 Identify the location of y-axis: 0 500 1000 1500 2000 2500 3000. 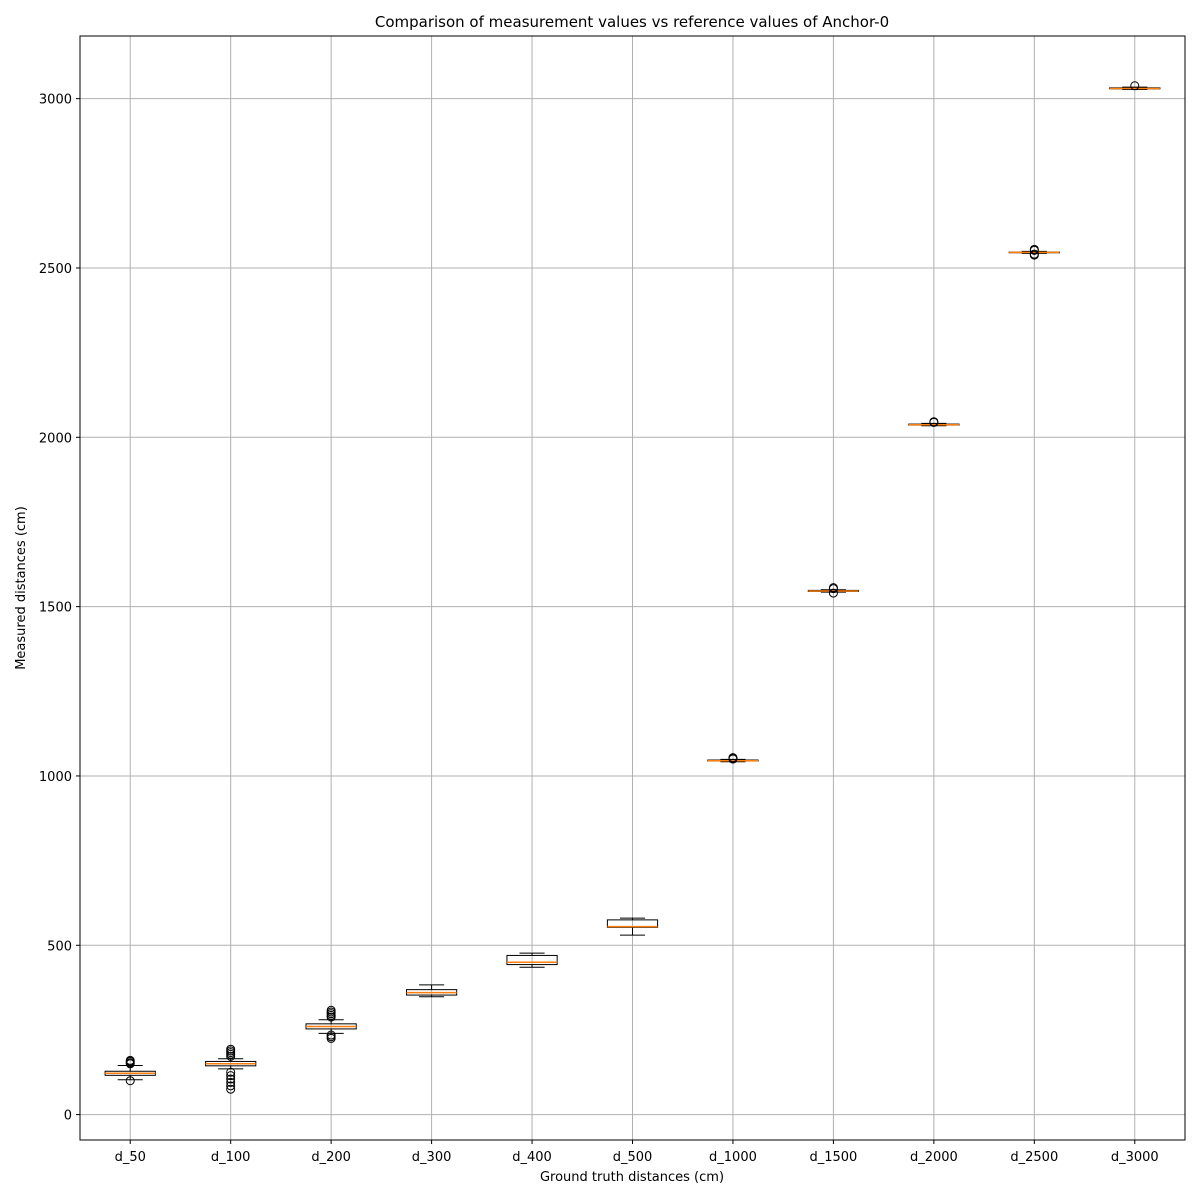
(59, 608).